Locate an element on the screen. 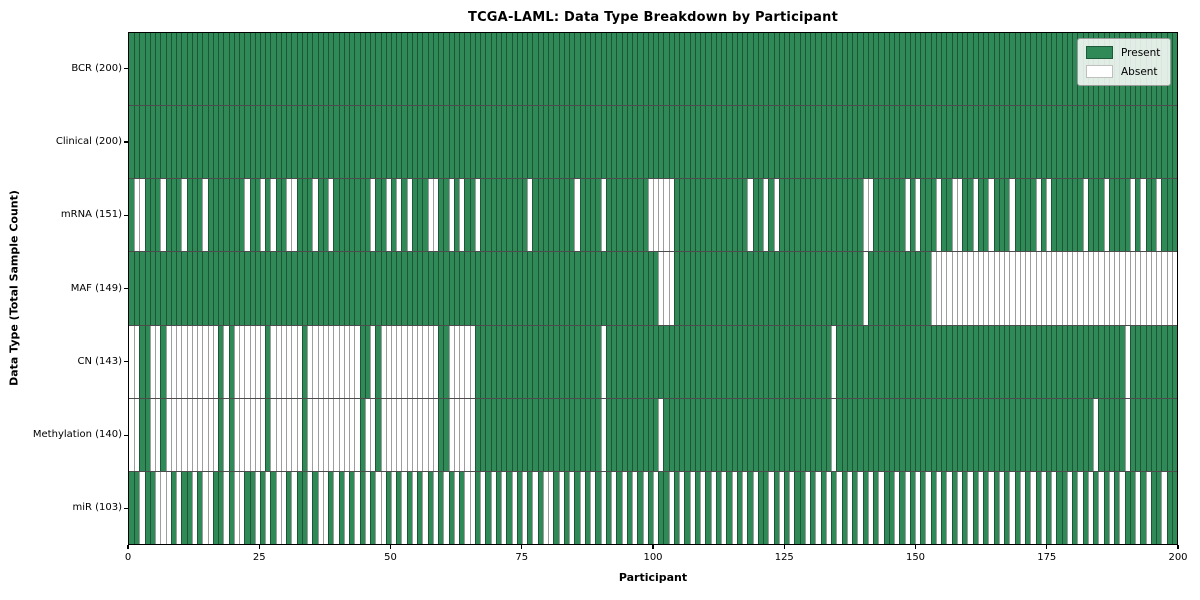 Image resolution: width=1200 pixels, height=600 pixels. legend-present-label: Present is located at coordinates (1141, 52).